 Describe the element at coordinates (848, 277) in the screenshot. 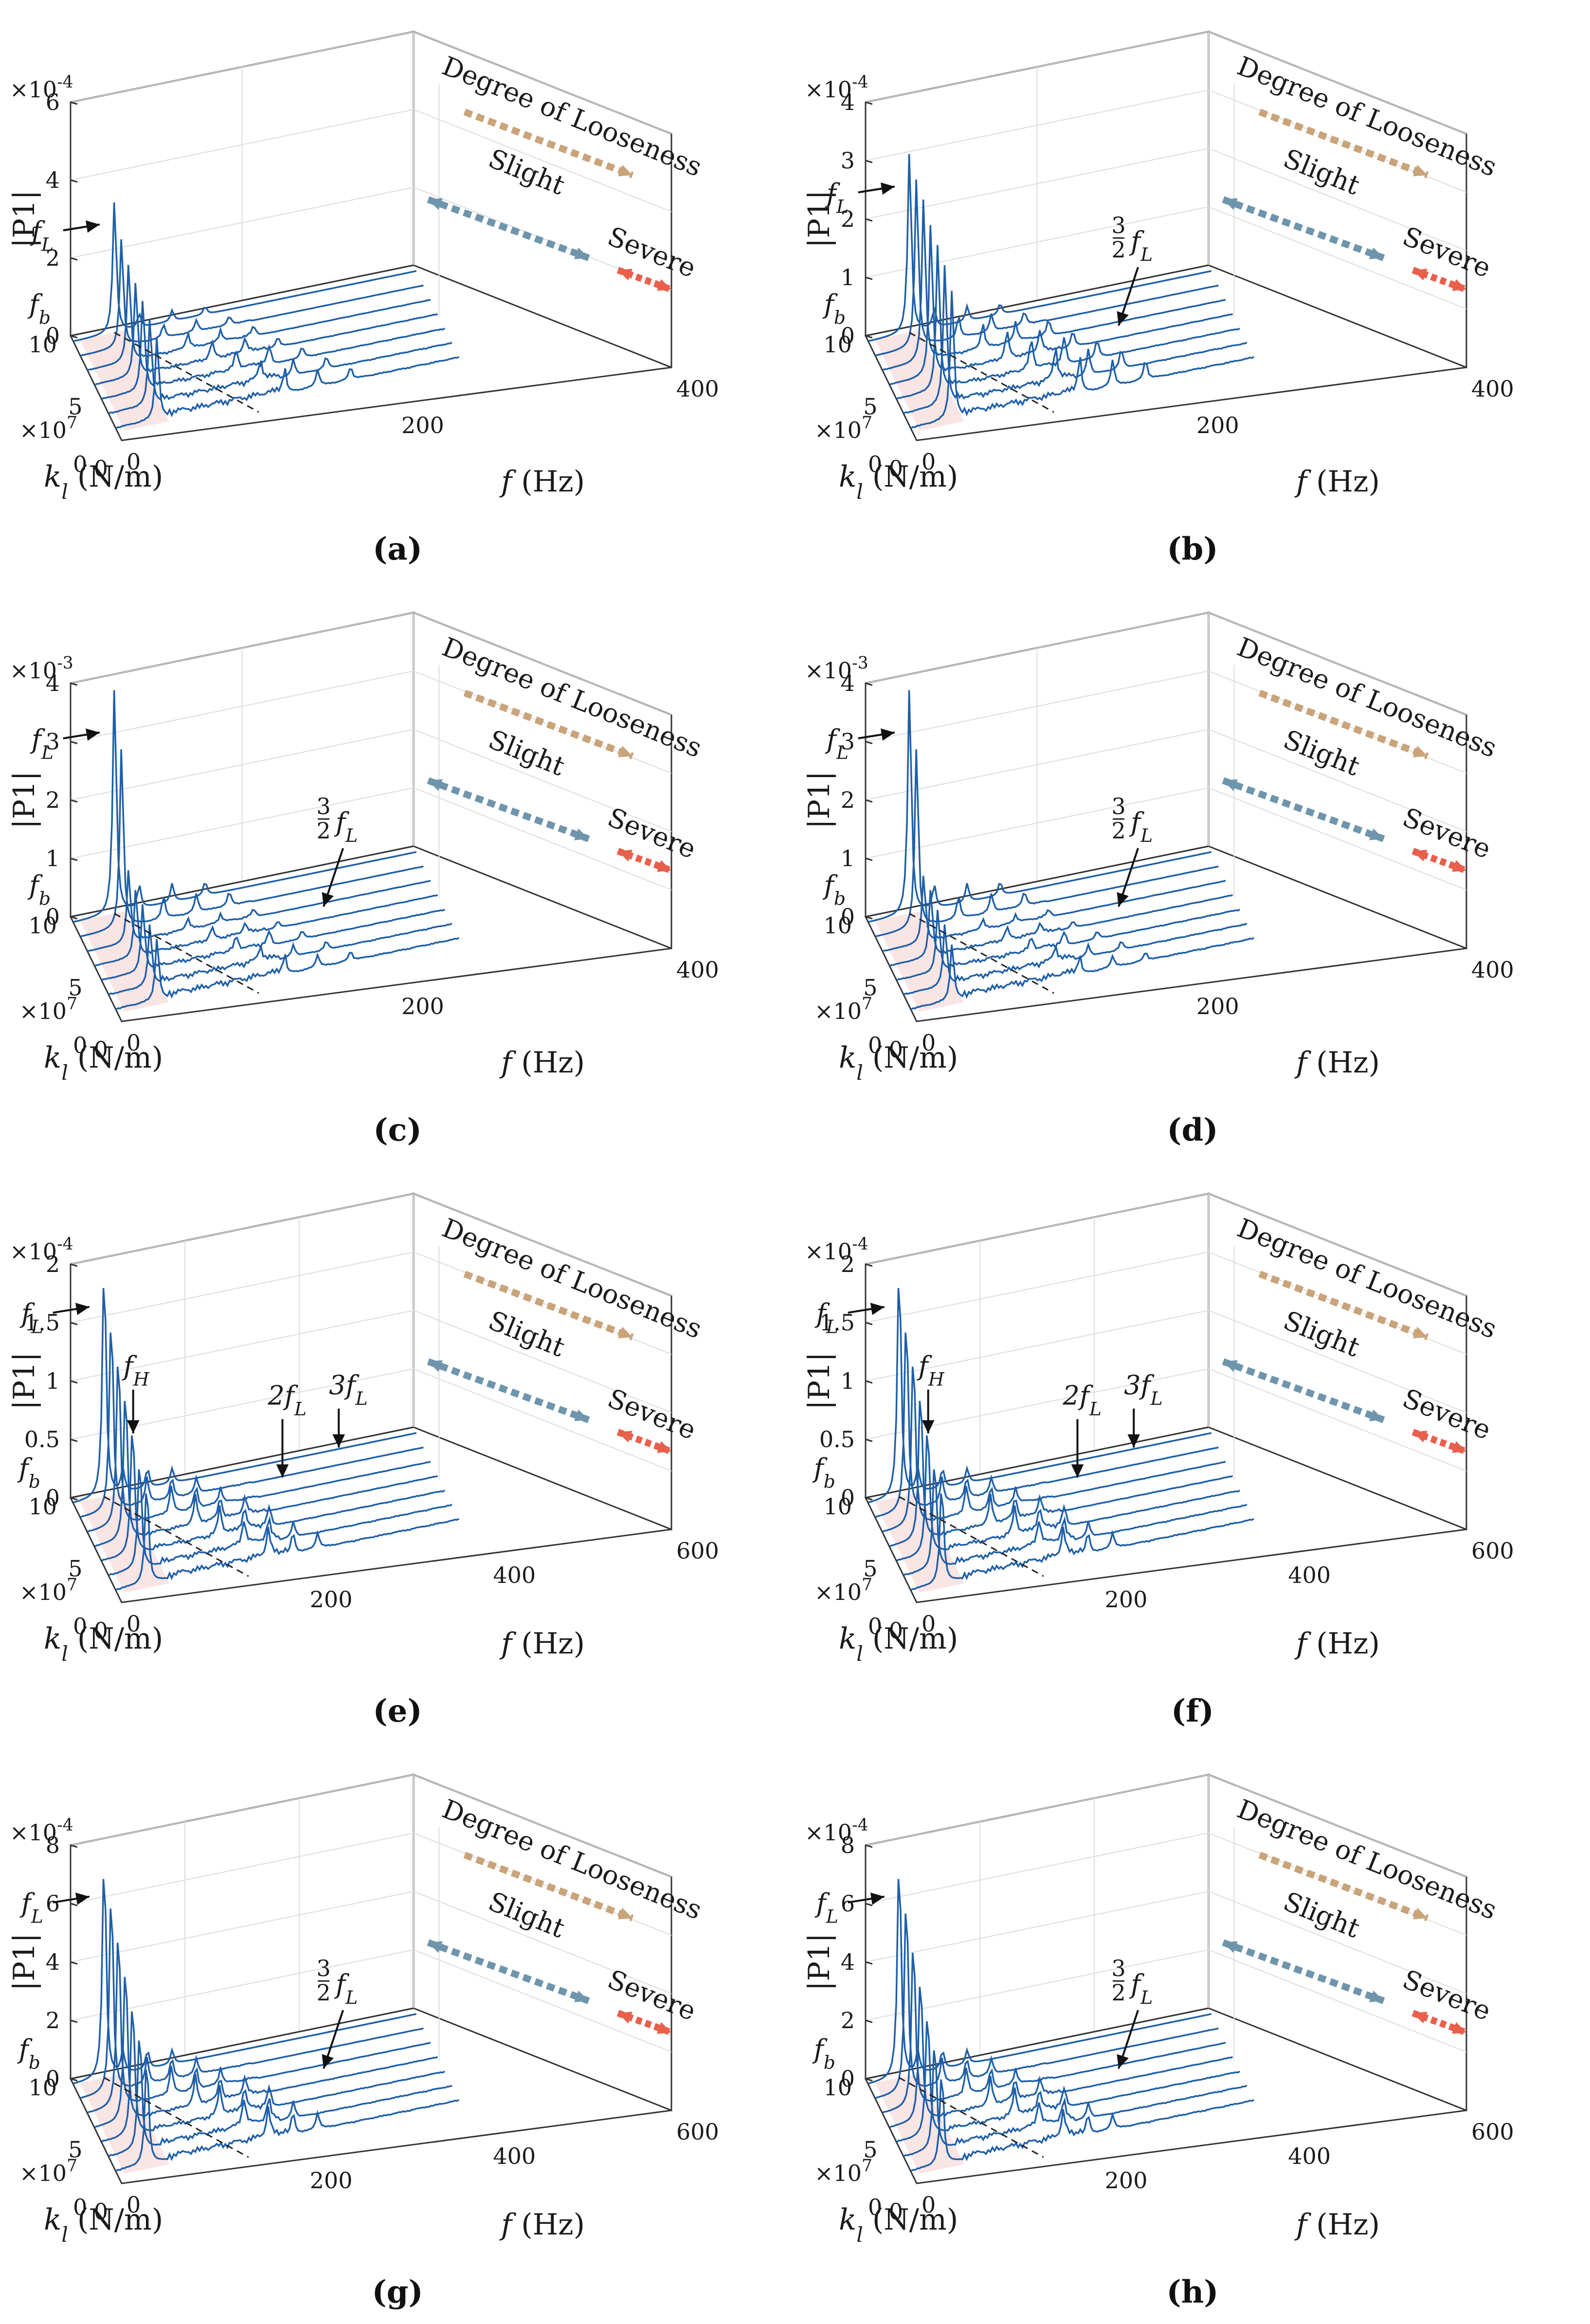

I see `z-tick-label: 1` at that location.